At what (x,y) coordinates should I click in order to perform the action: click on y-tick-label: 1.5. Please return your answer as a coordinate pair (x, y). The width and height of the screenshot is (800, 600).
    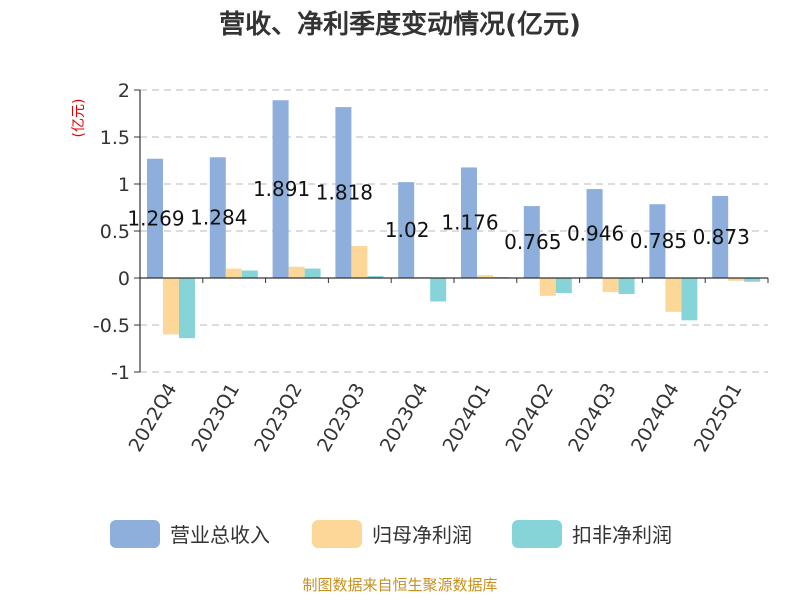
    Looking at the image, I should click on (115, 138).